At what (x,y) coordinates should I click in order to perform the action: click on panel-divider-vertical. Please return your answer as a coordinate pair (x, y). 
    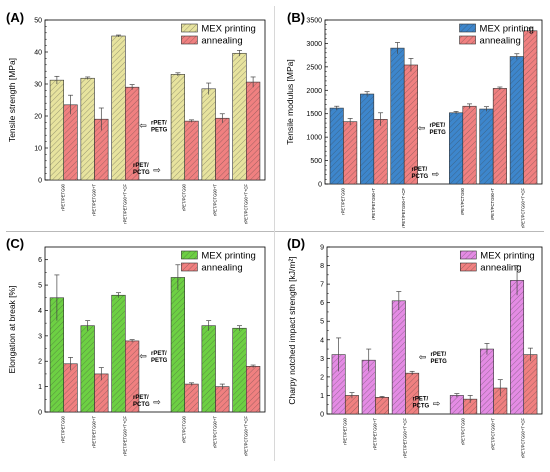
    Looking at the image, I should click on (274, 233).